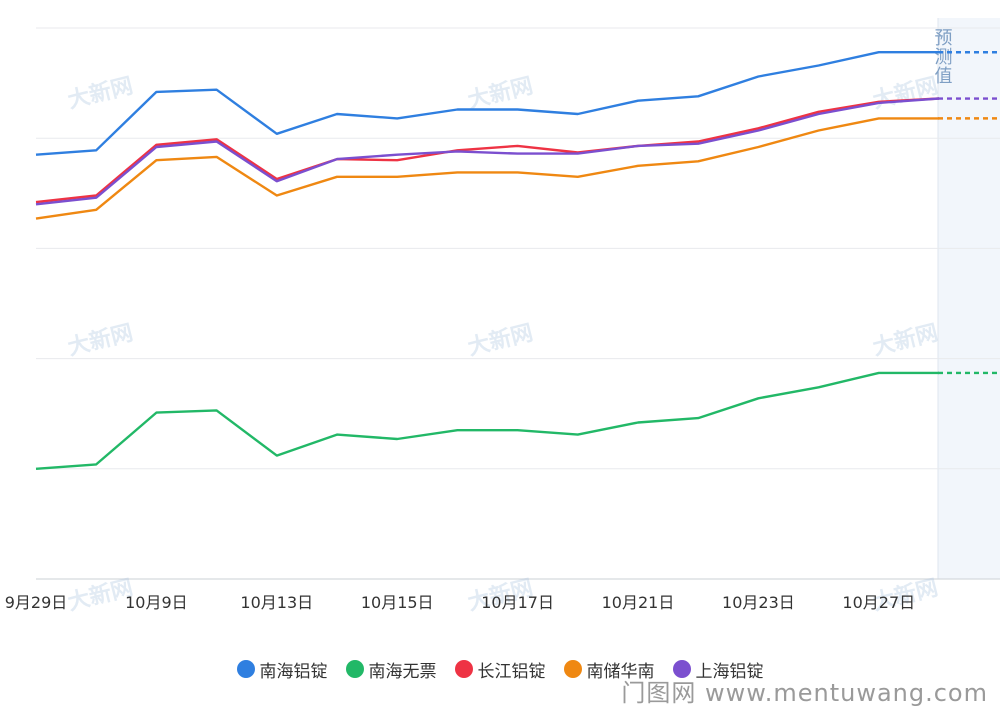 Image resolution: width=1000 pixels, height=716 pixels. Describe the element at coordinates (969, 213) in the screenshot. I see `forecast-lines` at that location.